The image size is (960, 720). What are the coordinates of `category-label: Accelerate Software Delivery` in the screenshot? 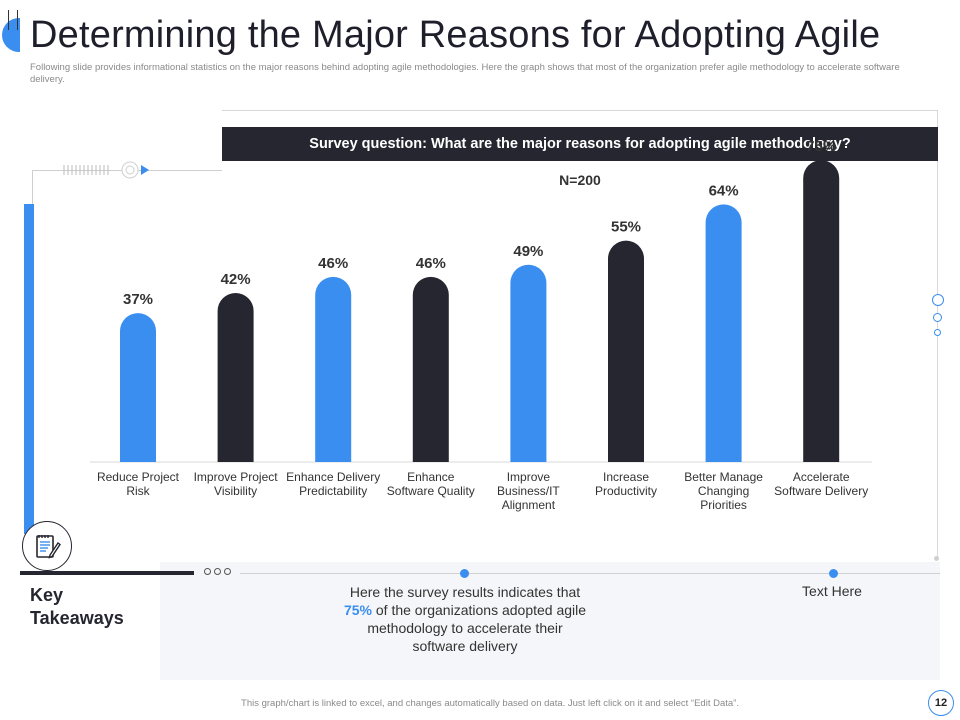 It's located at (821, 484).